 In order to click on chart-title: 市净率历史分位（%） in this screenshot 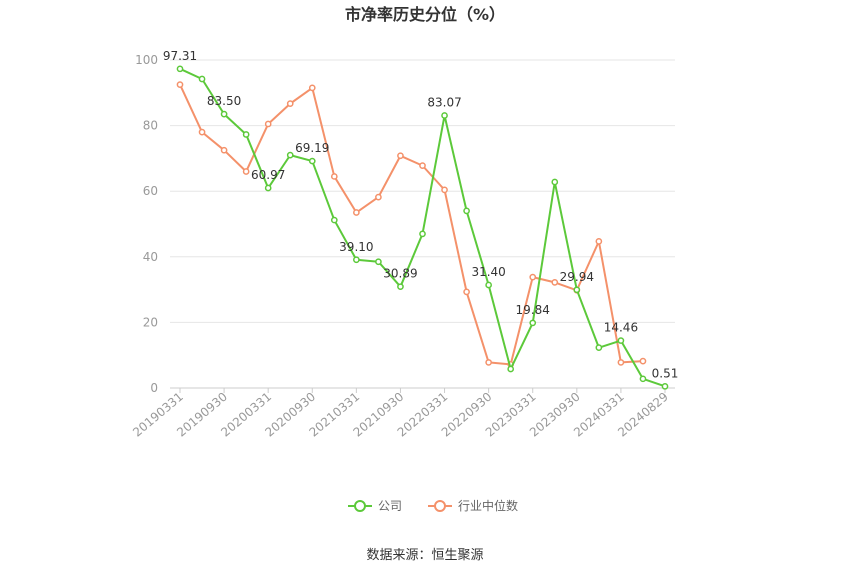, I will do `click(425, 14)`.